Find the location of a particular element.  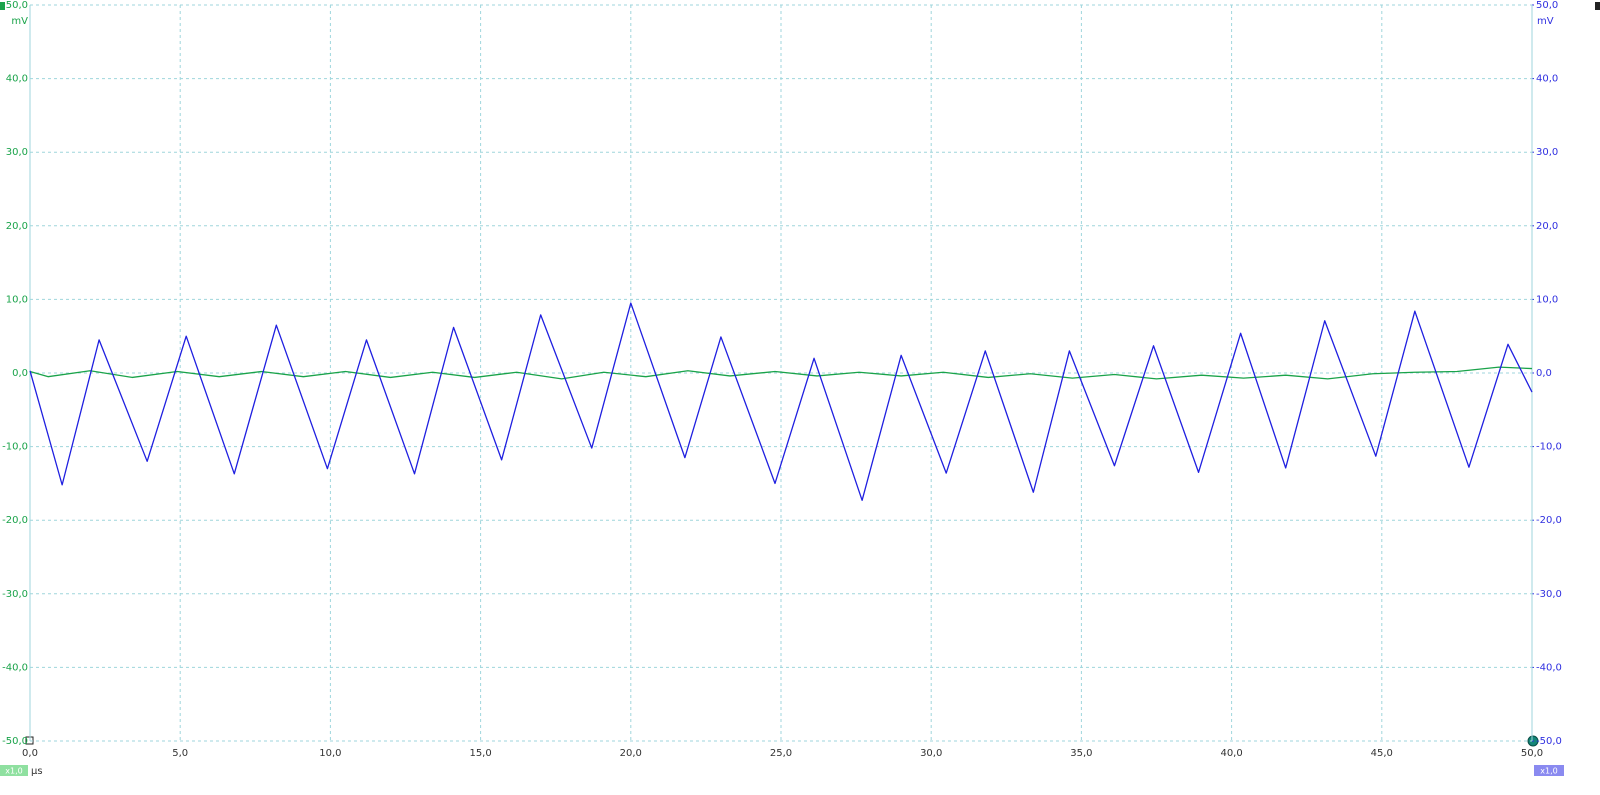

y2-tick-label: 30,0 is located at coordinates (1547, 152).